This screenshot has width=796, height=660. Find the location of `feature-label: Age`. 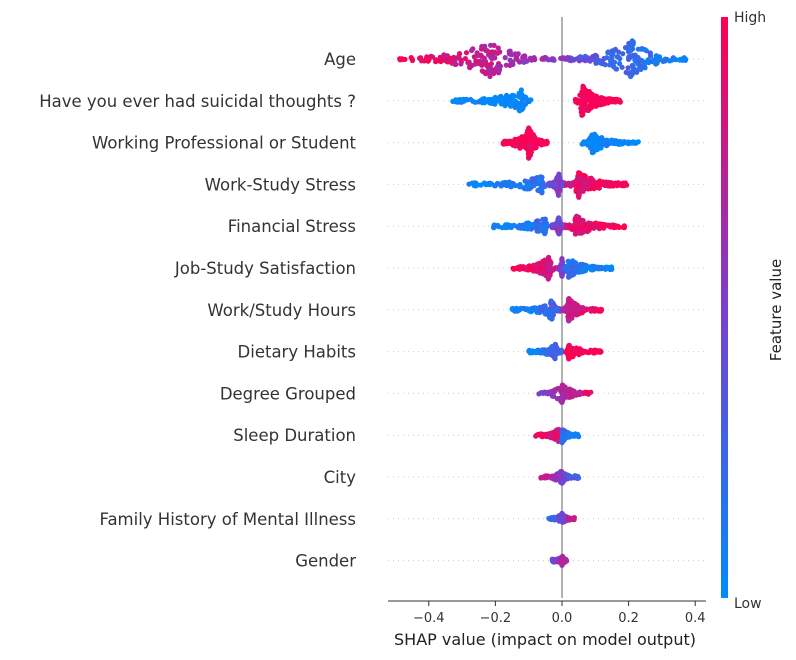

feature-label: Age is located at coordinates (340, 59).